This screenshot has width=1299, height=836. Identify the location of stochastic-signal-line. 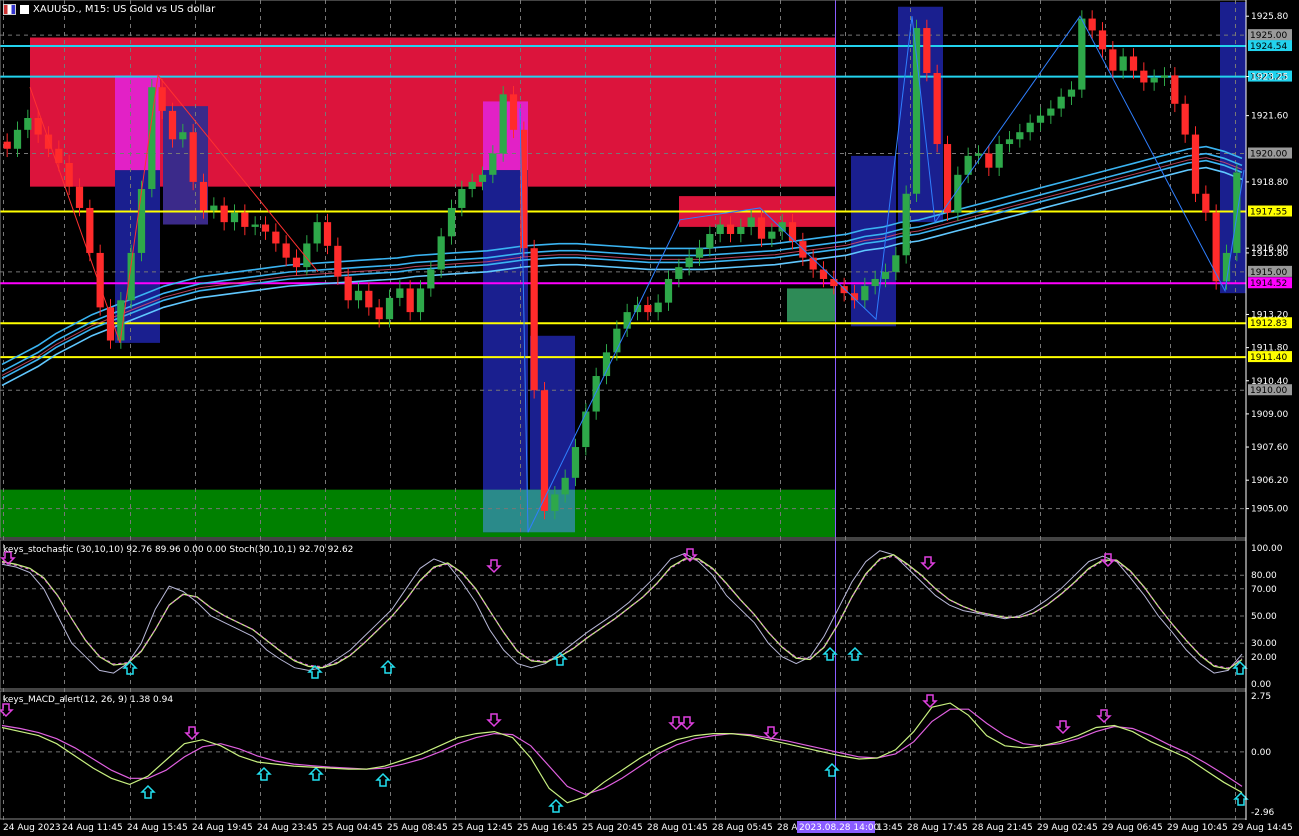
(622, 612).